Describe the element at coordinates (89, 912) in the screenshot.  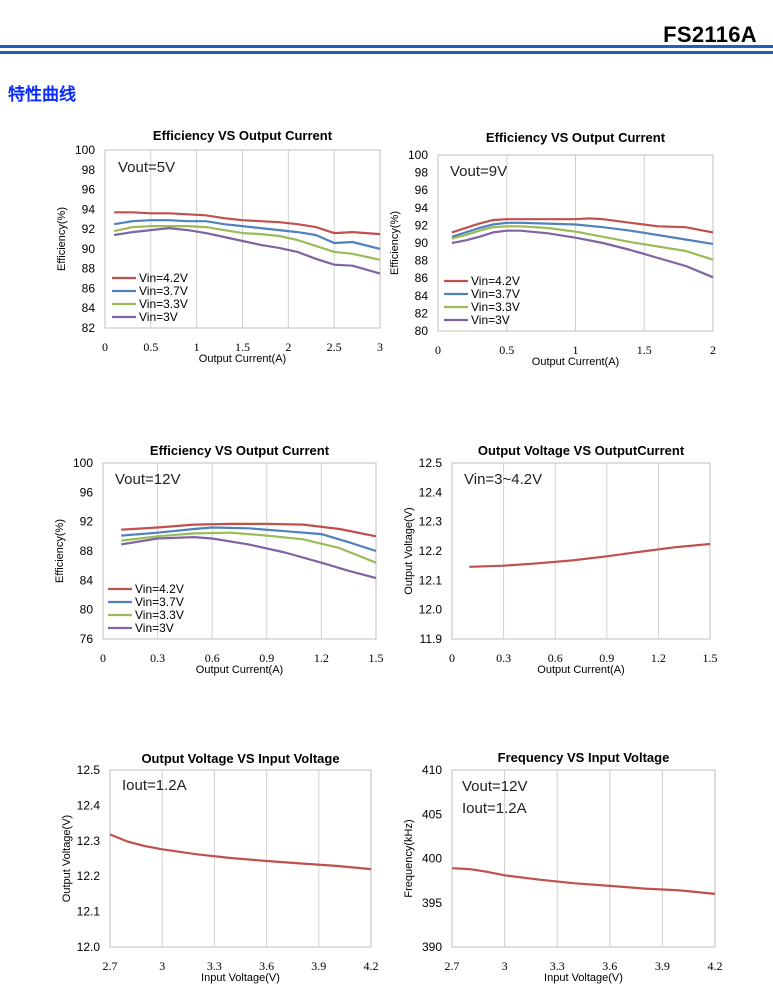
I see `chart5-y-tick-label: 12.1` at that location.